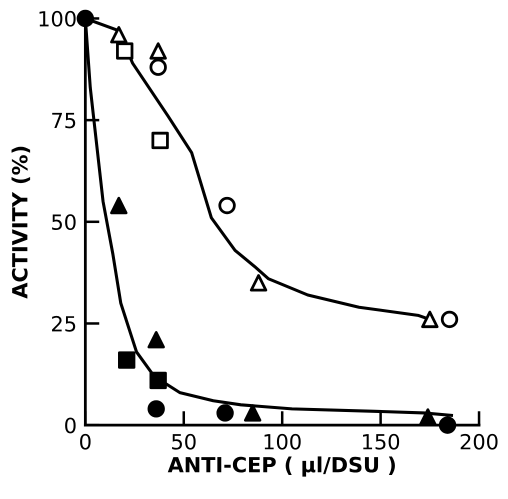 The image size is (508, 499). I want to click on x-tick-label: 100, so click(282, 442).